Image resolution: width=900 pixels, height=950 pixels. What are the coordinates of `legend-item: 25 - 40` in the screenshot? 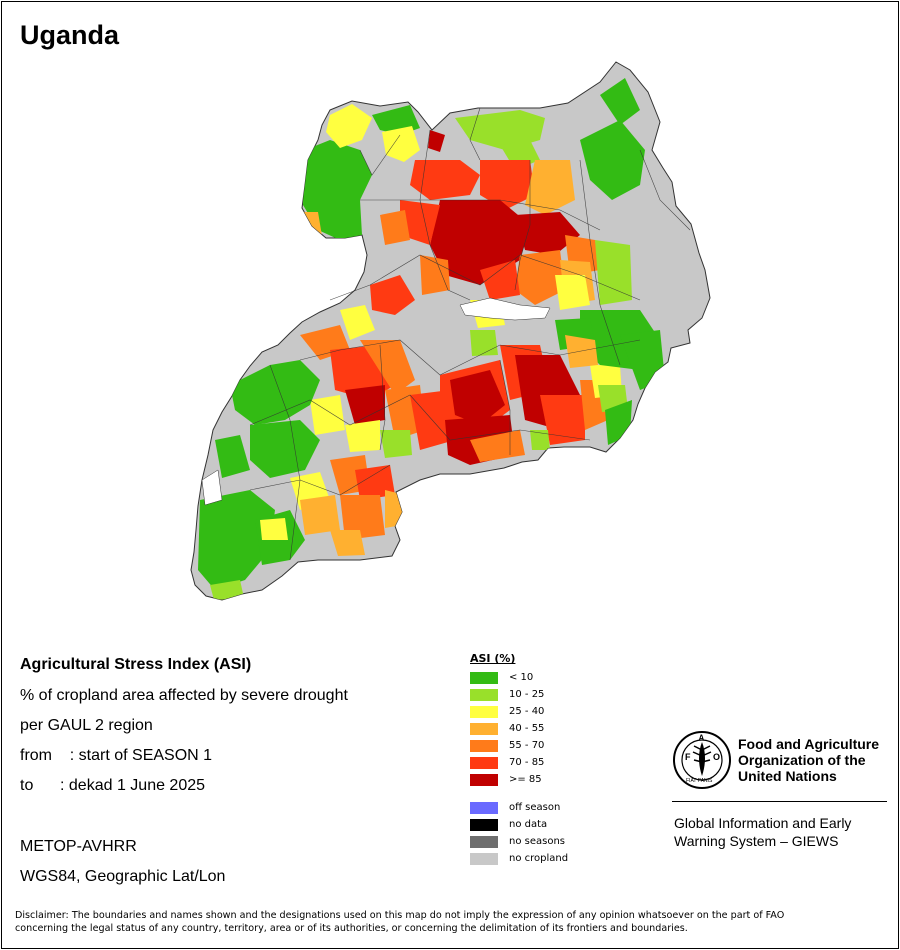 It's located at (519, 711).